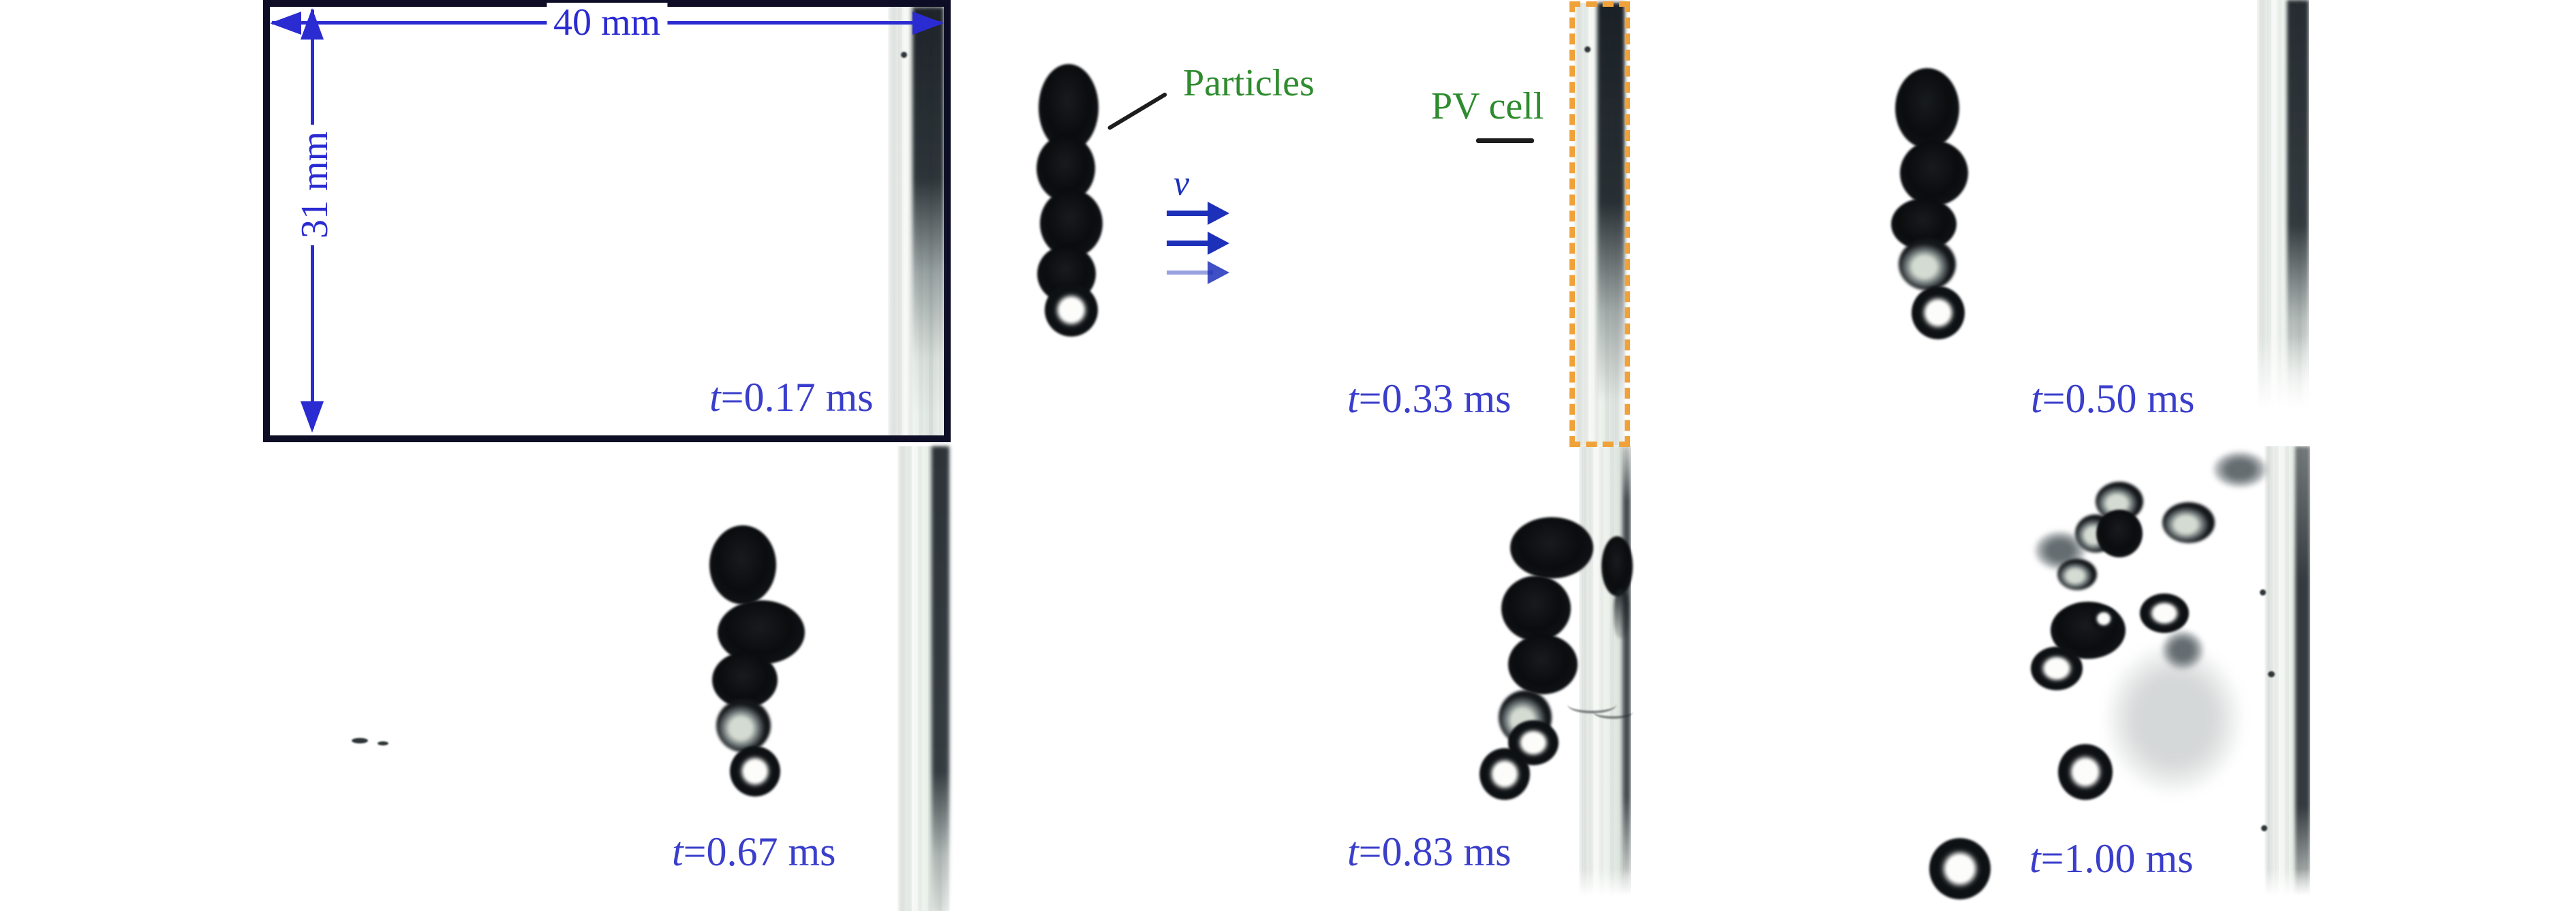 The image size is (2576, 911). I want to click on height-dimension-label: 31 mm, so click(315, 184).